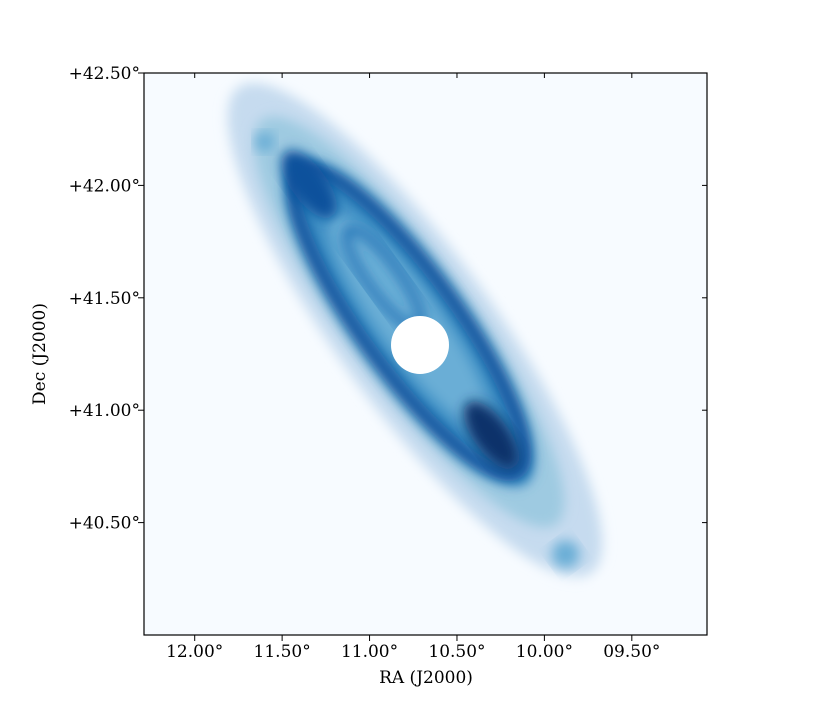 This screenshot has width=830, height=727. What do you see at coordinates (194, 652) in the screenshot?
I see `x-tick-label: 12.00°` at bounding box center [194, 652].